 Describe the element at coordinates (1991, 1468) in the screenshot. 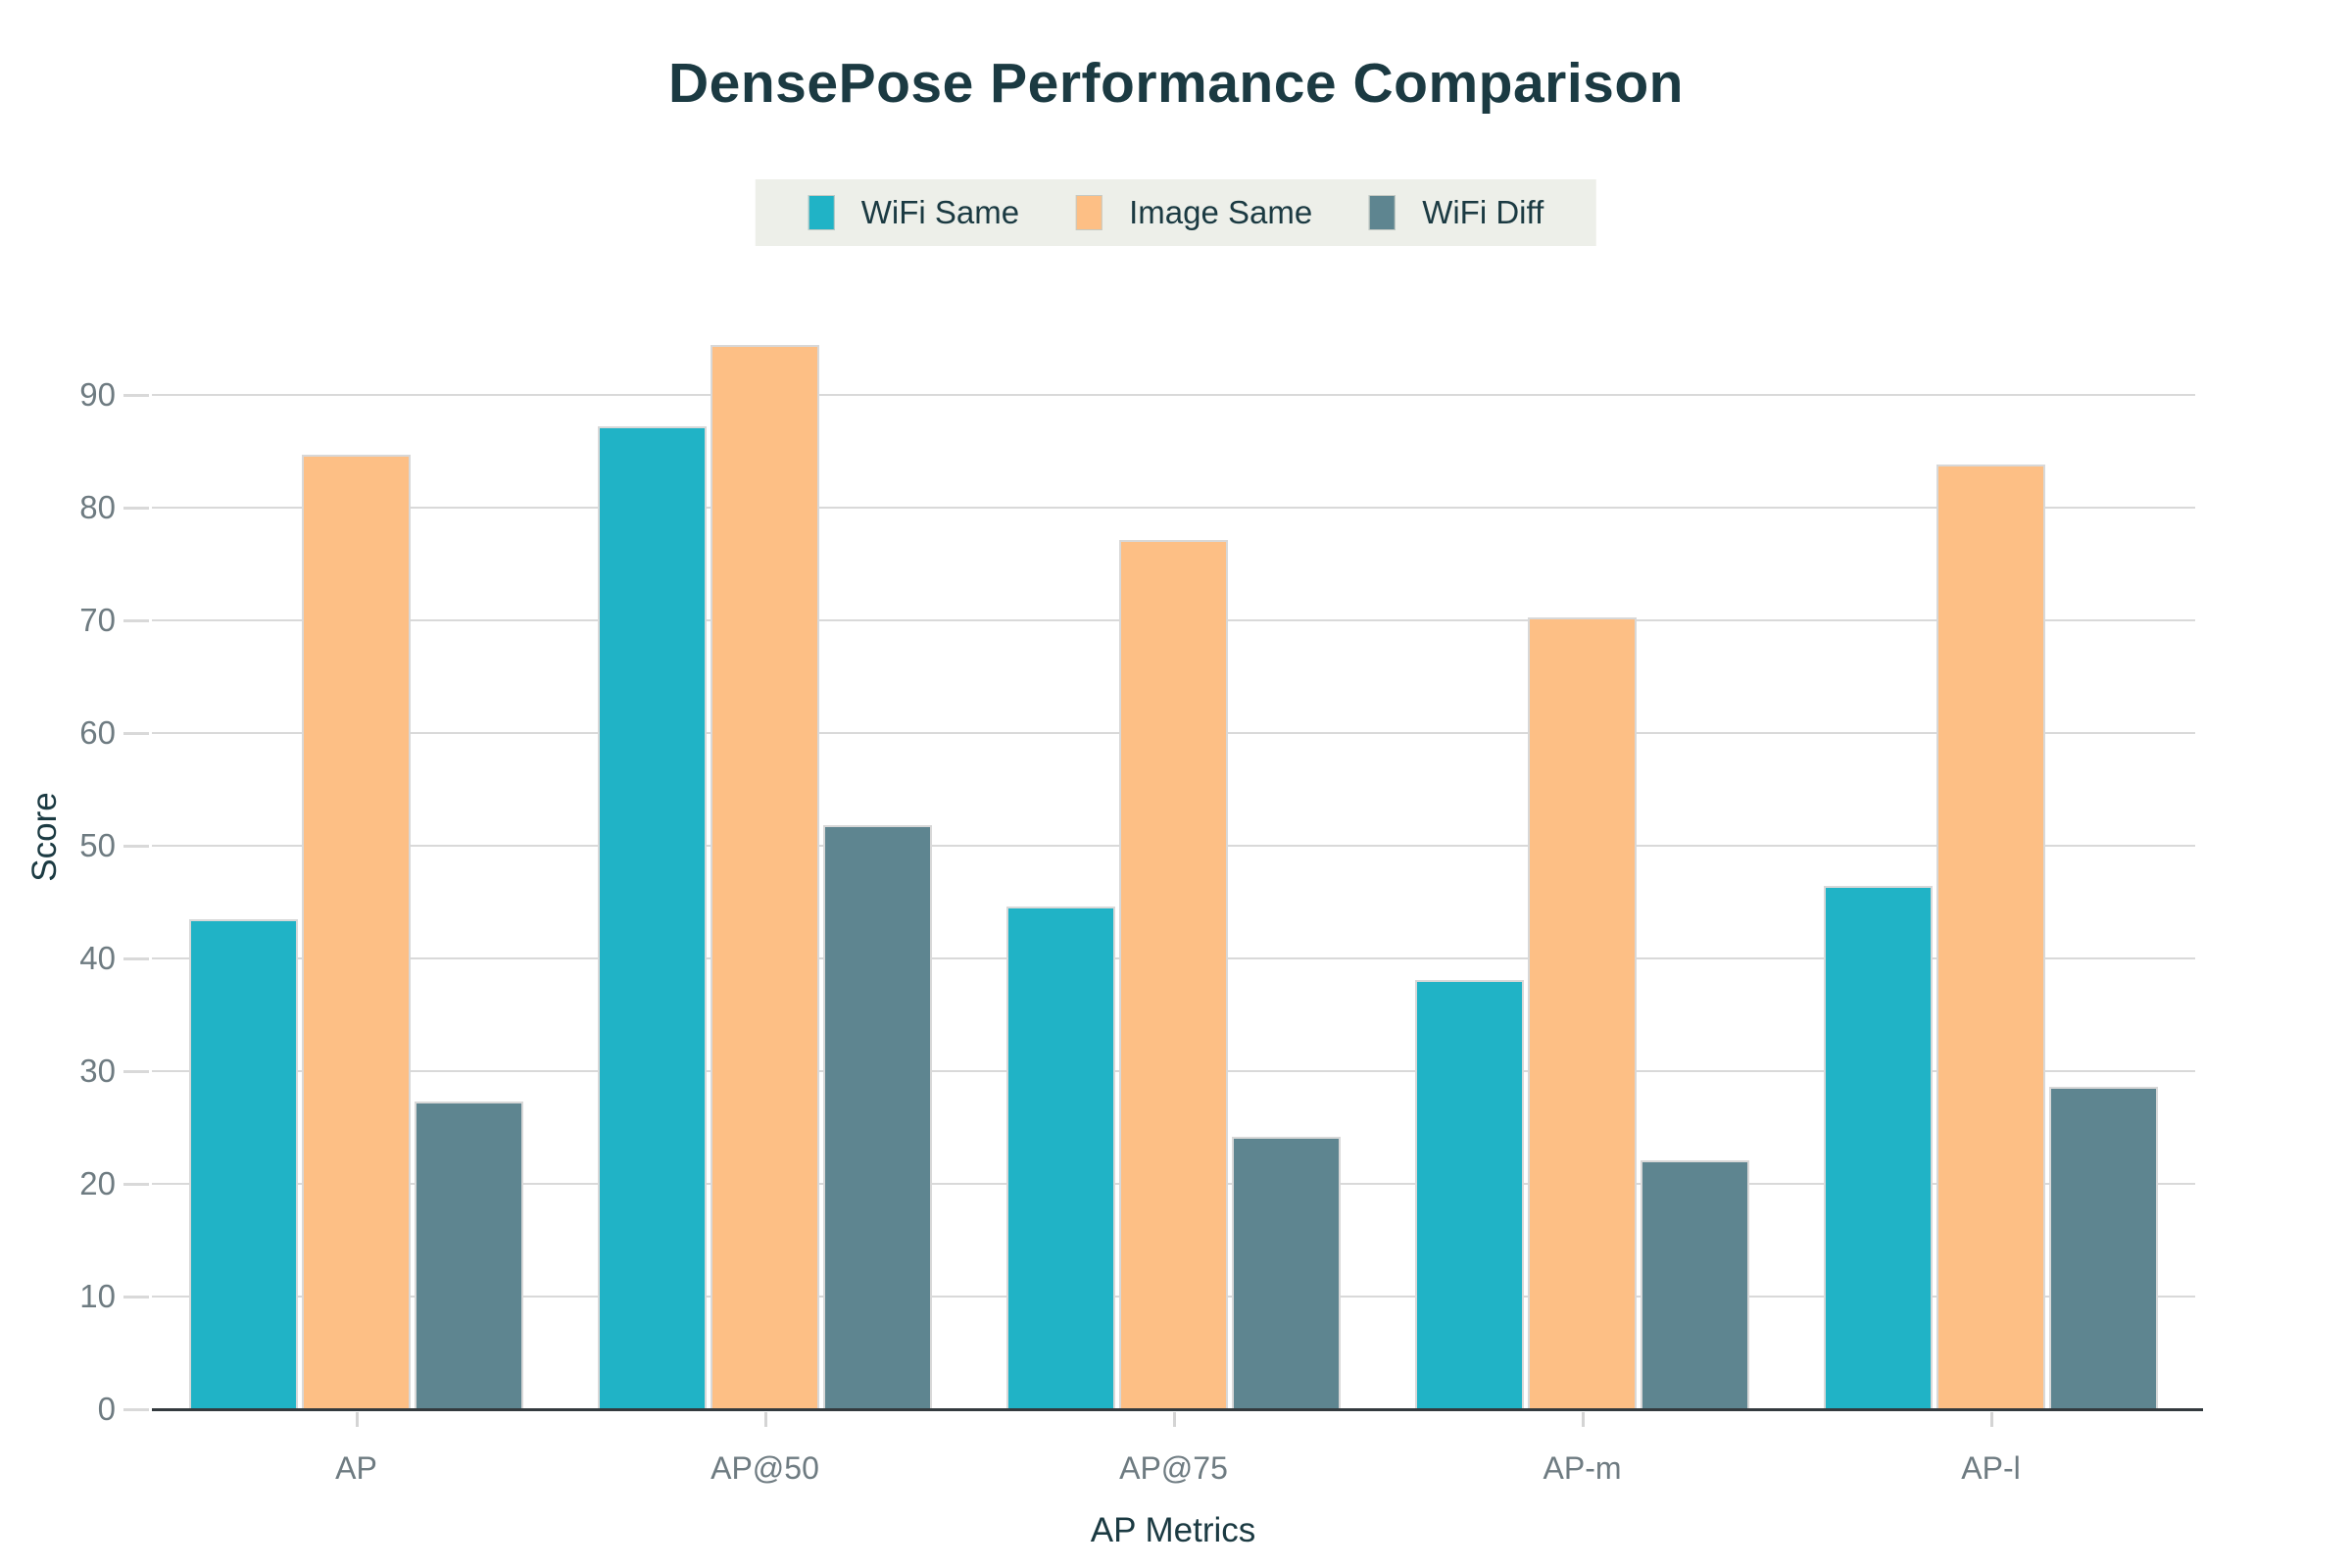

I see `x-tick-label-ap-l: AP-l` at that location.